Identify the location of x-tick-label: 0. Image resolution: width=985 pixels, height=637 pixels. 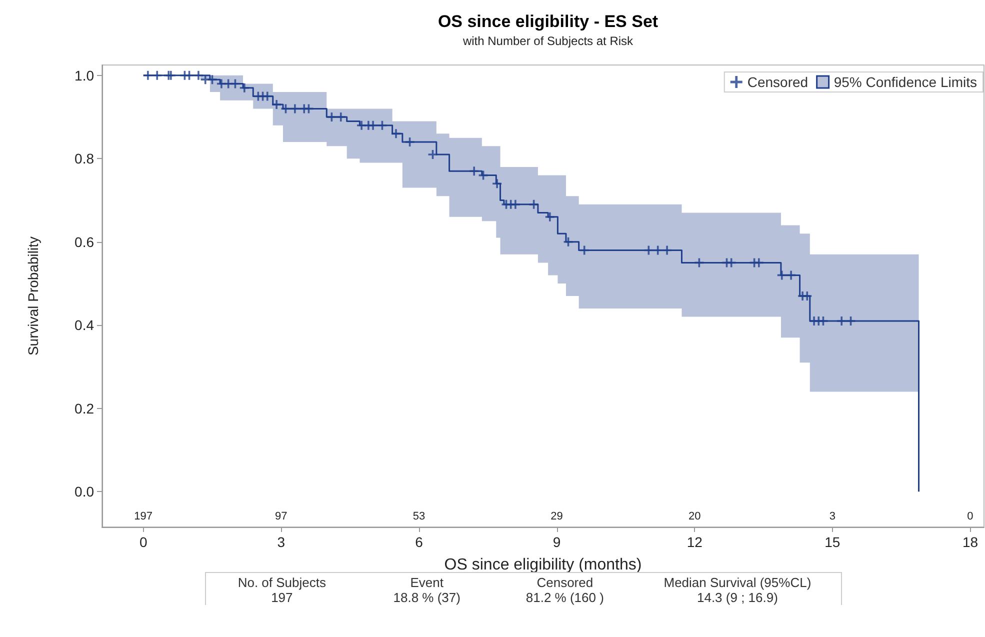
(143, 542).